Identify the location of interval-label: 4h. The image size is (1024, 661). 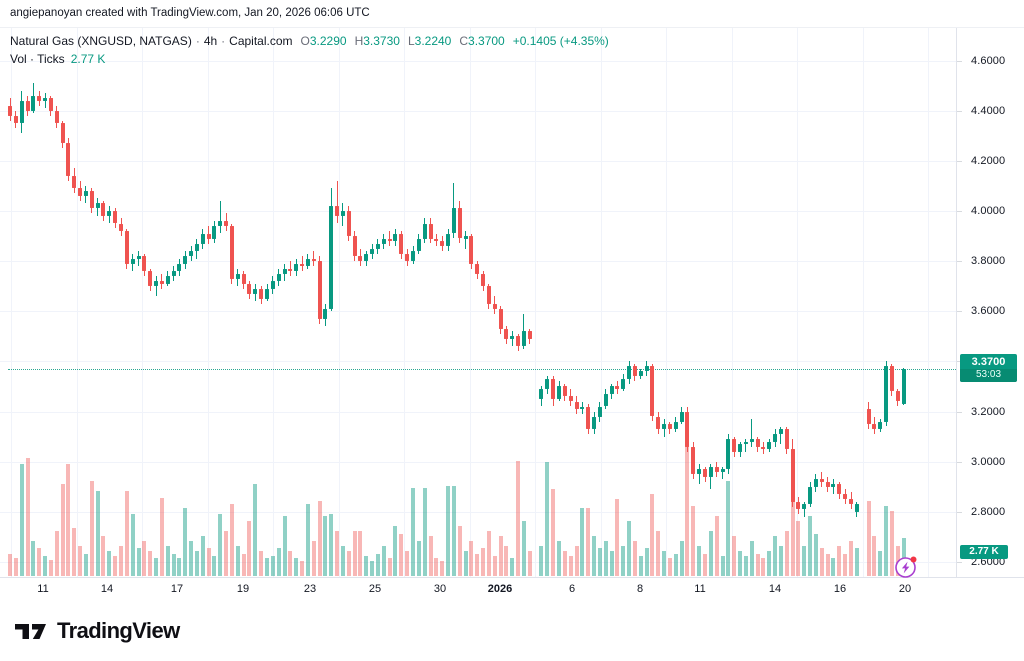
(210, 41).